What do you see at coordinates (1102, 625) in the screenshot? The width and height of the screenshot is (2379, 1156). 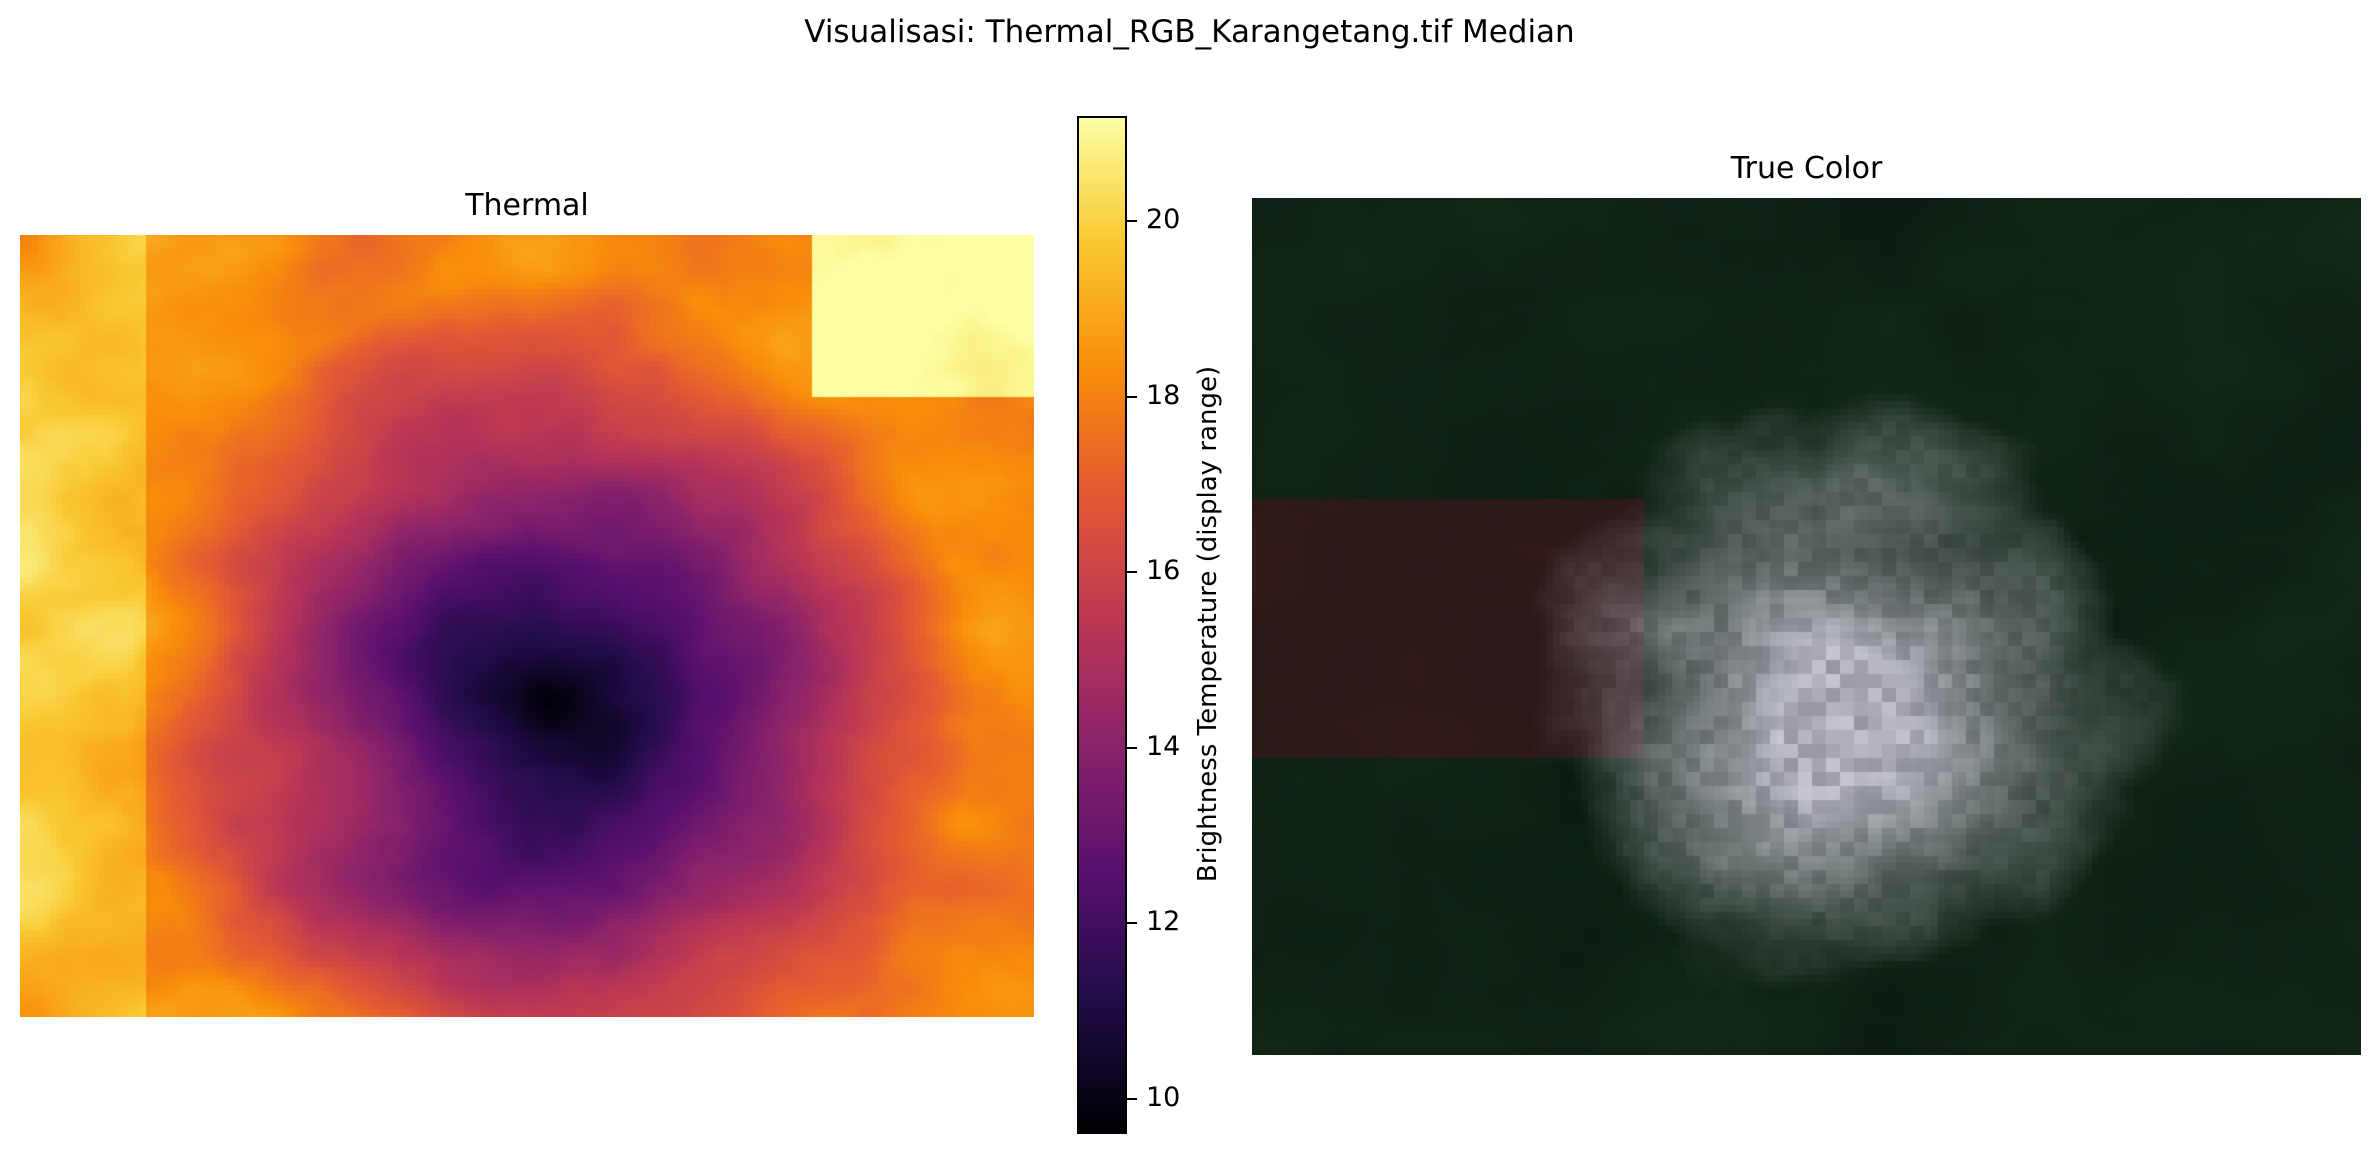 I see `colorbar` at bounding box center [1102, 625].